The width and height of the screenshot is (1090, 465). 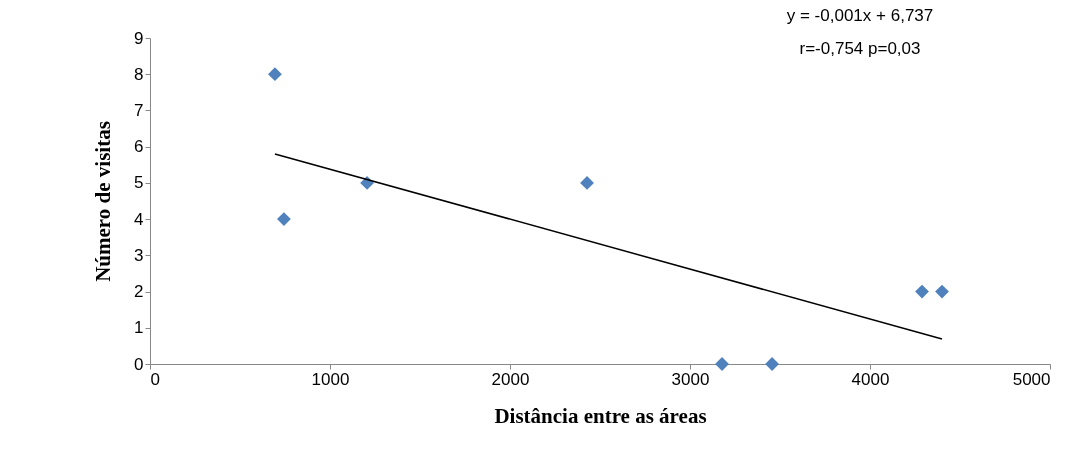 I want to click on y-tick-label: 2, so click(x=139, y=292).